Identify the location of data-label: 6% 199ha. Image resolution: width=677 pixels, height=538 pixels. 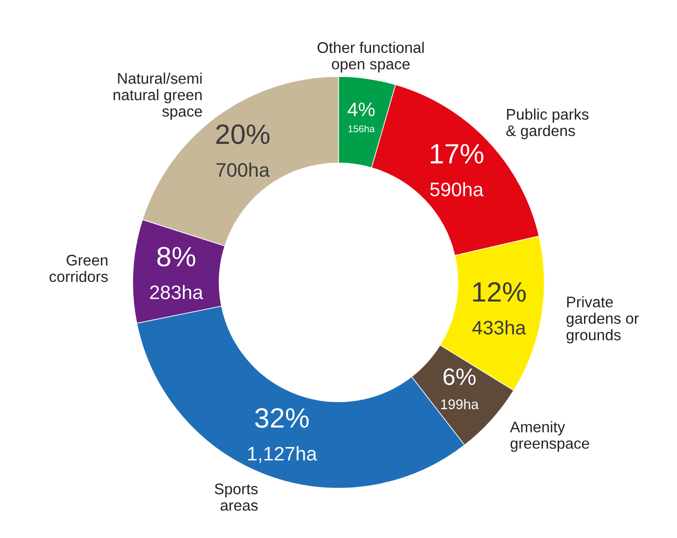
(460, 389).